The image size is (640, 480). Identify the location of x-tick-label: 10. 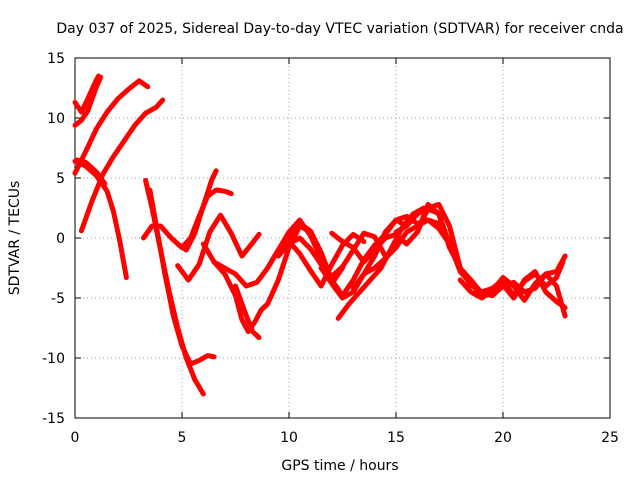
(289, 438).